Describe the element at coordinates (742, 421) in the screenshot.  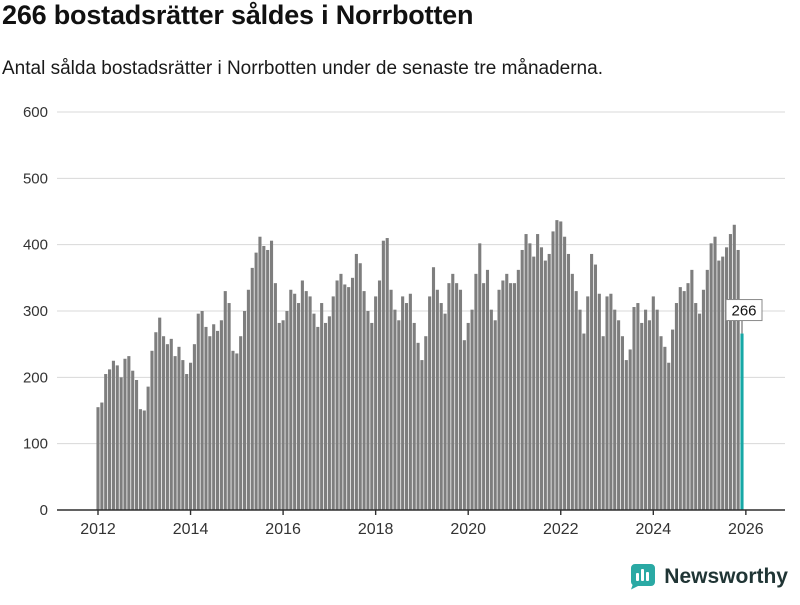
I see `highlight-bar` at that location.